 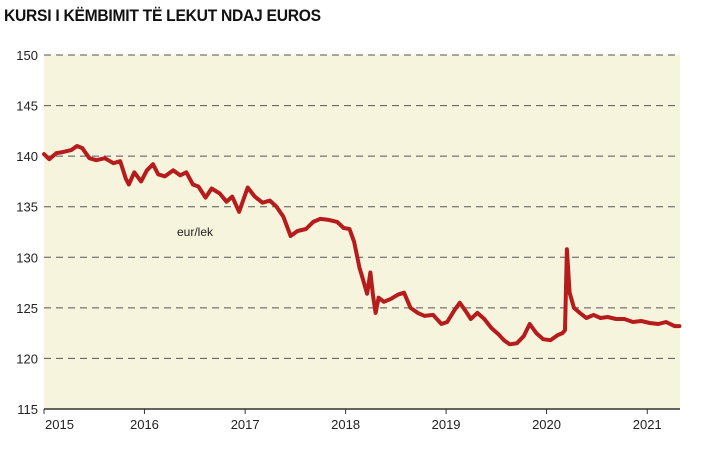 I want to click on y-tick-label: 145, so click(x=27, y=106).